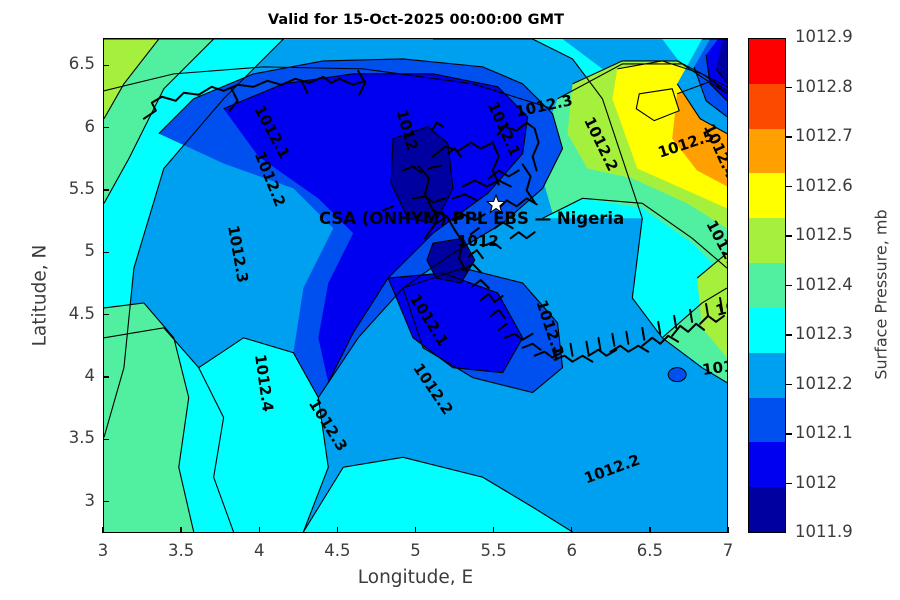 The image size is (900, 600). I want to click on colorbar-tick-label: 1012.2, so click(824, 383).